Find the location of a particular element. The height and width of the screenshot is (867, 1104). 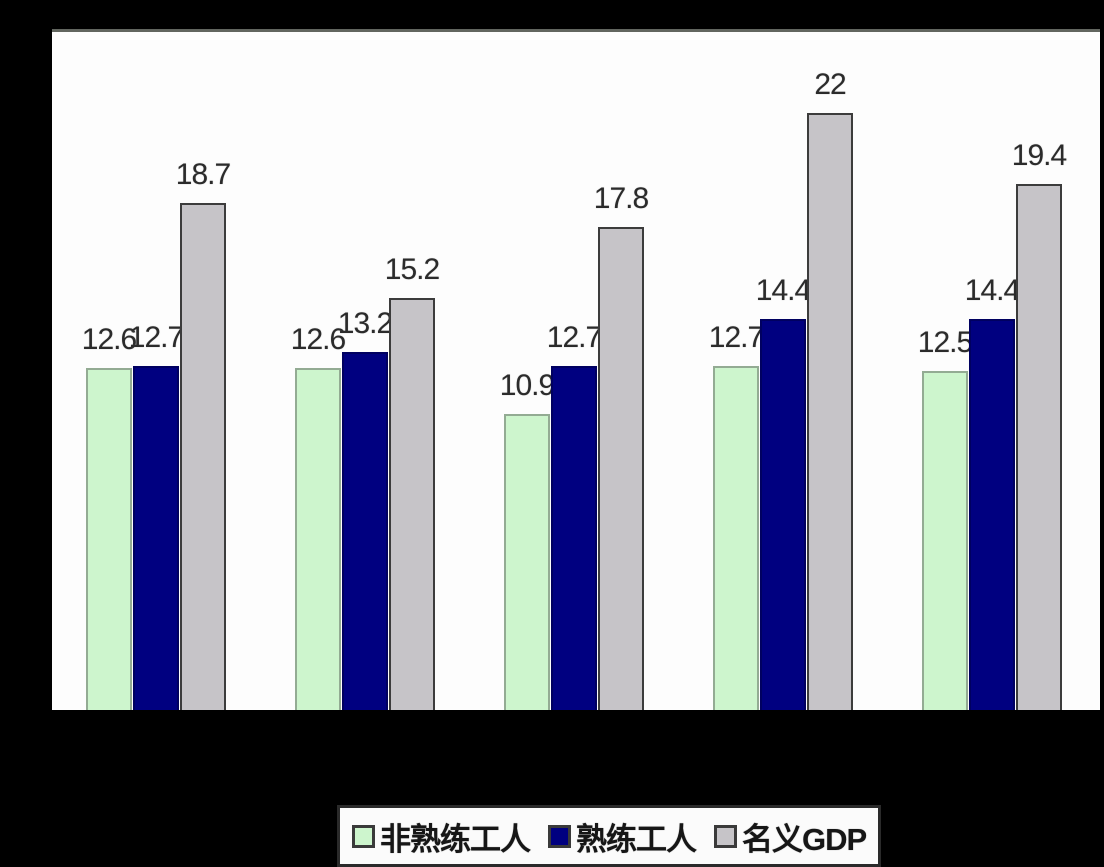

bar-非熟练工人-group2 is located at coordinates (318, 539).